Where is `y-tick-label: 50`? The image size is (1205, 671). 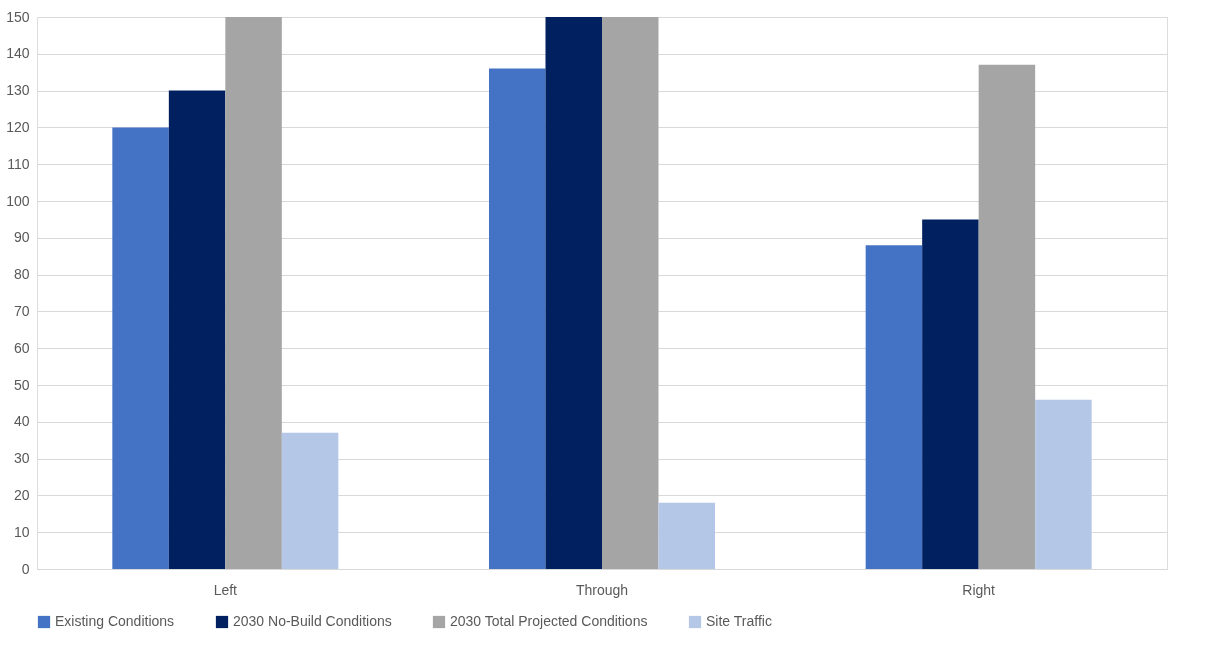
y-tick-label: 50 is located at coordinates (21, 384).